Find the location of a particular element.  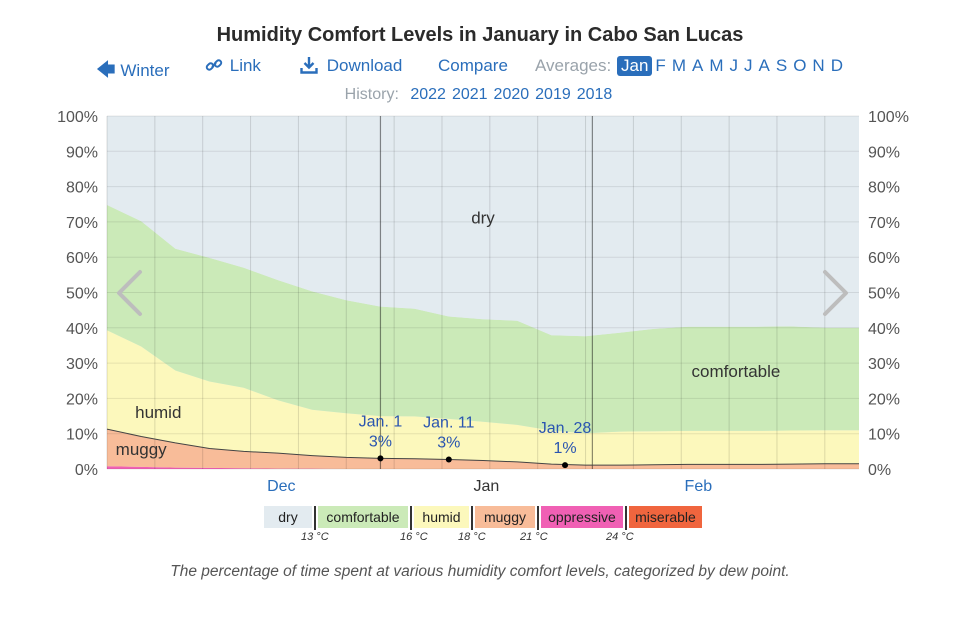

month-12-button: D is located at coordinates (836, 65).